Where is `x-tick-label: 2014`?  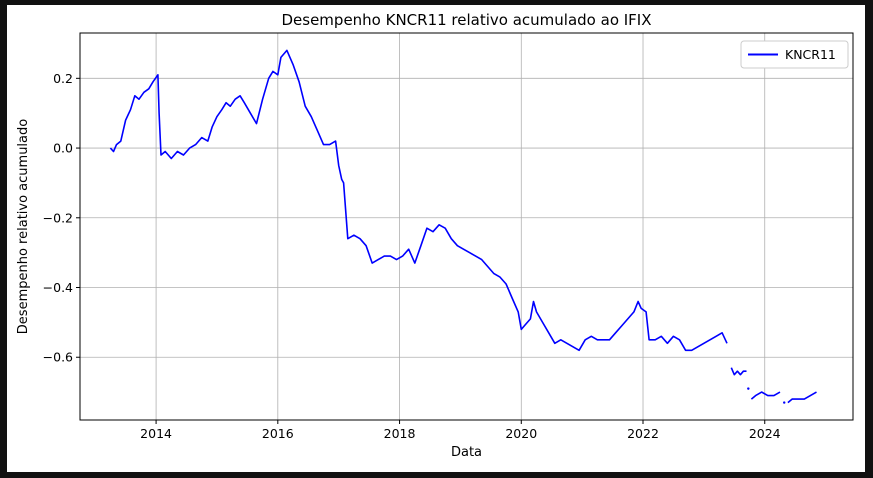
x-tick-label: 2014 is located at coordinates (156, 433).